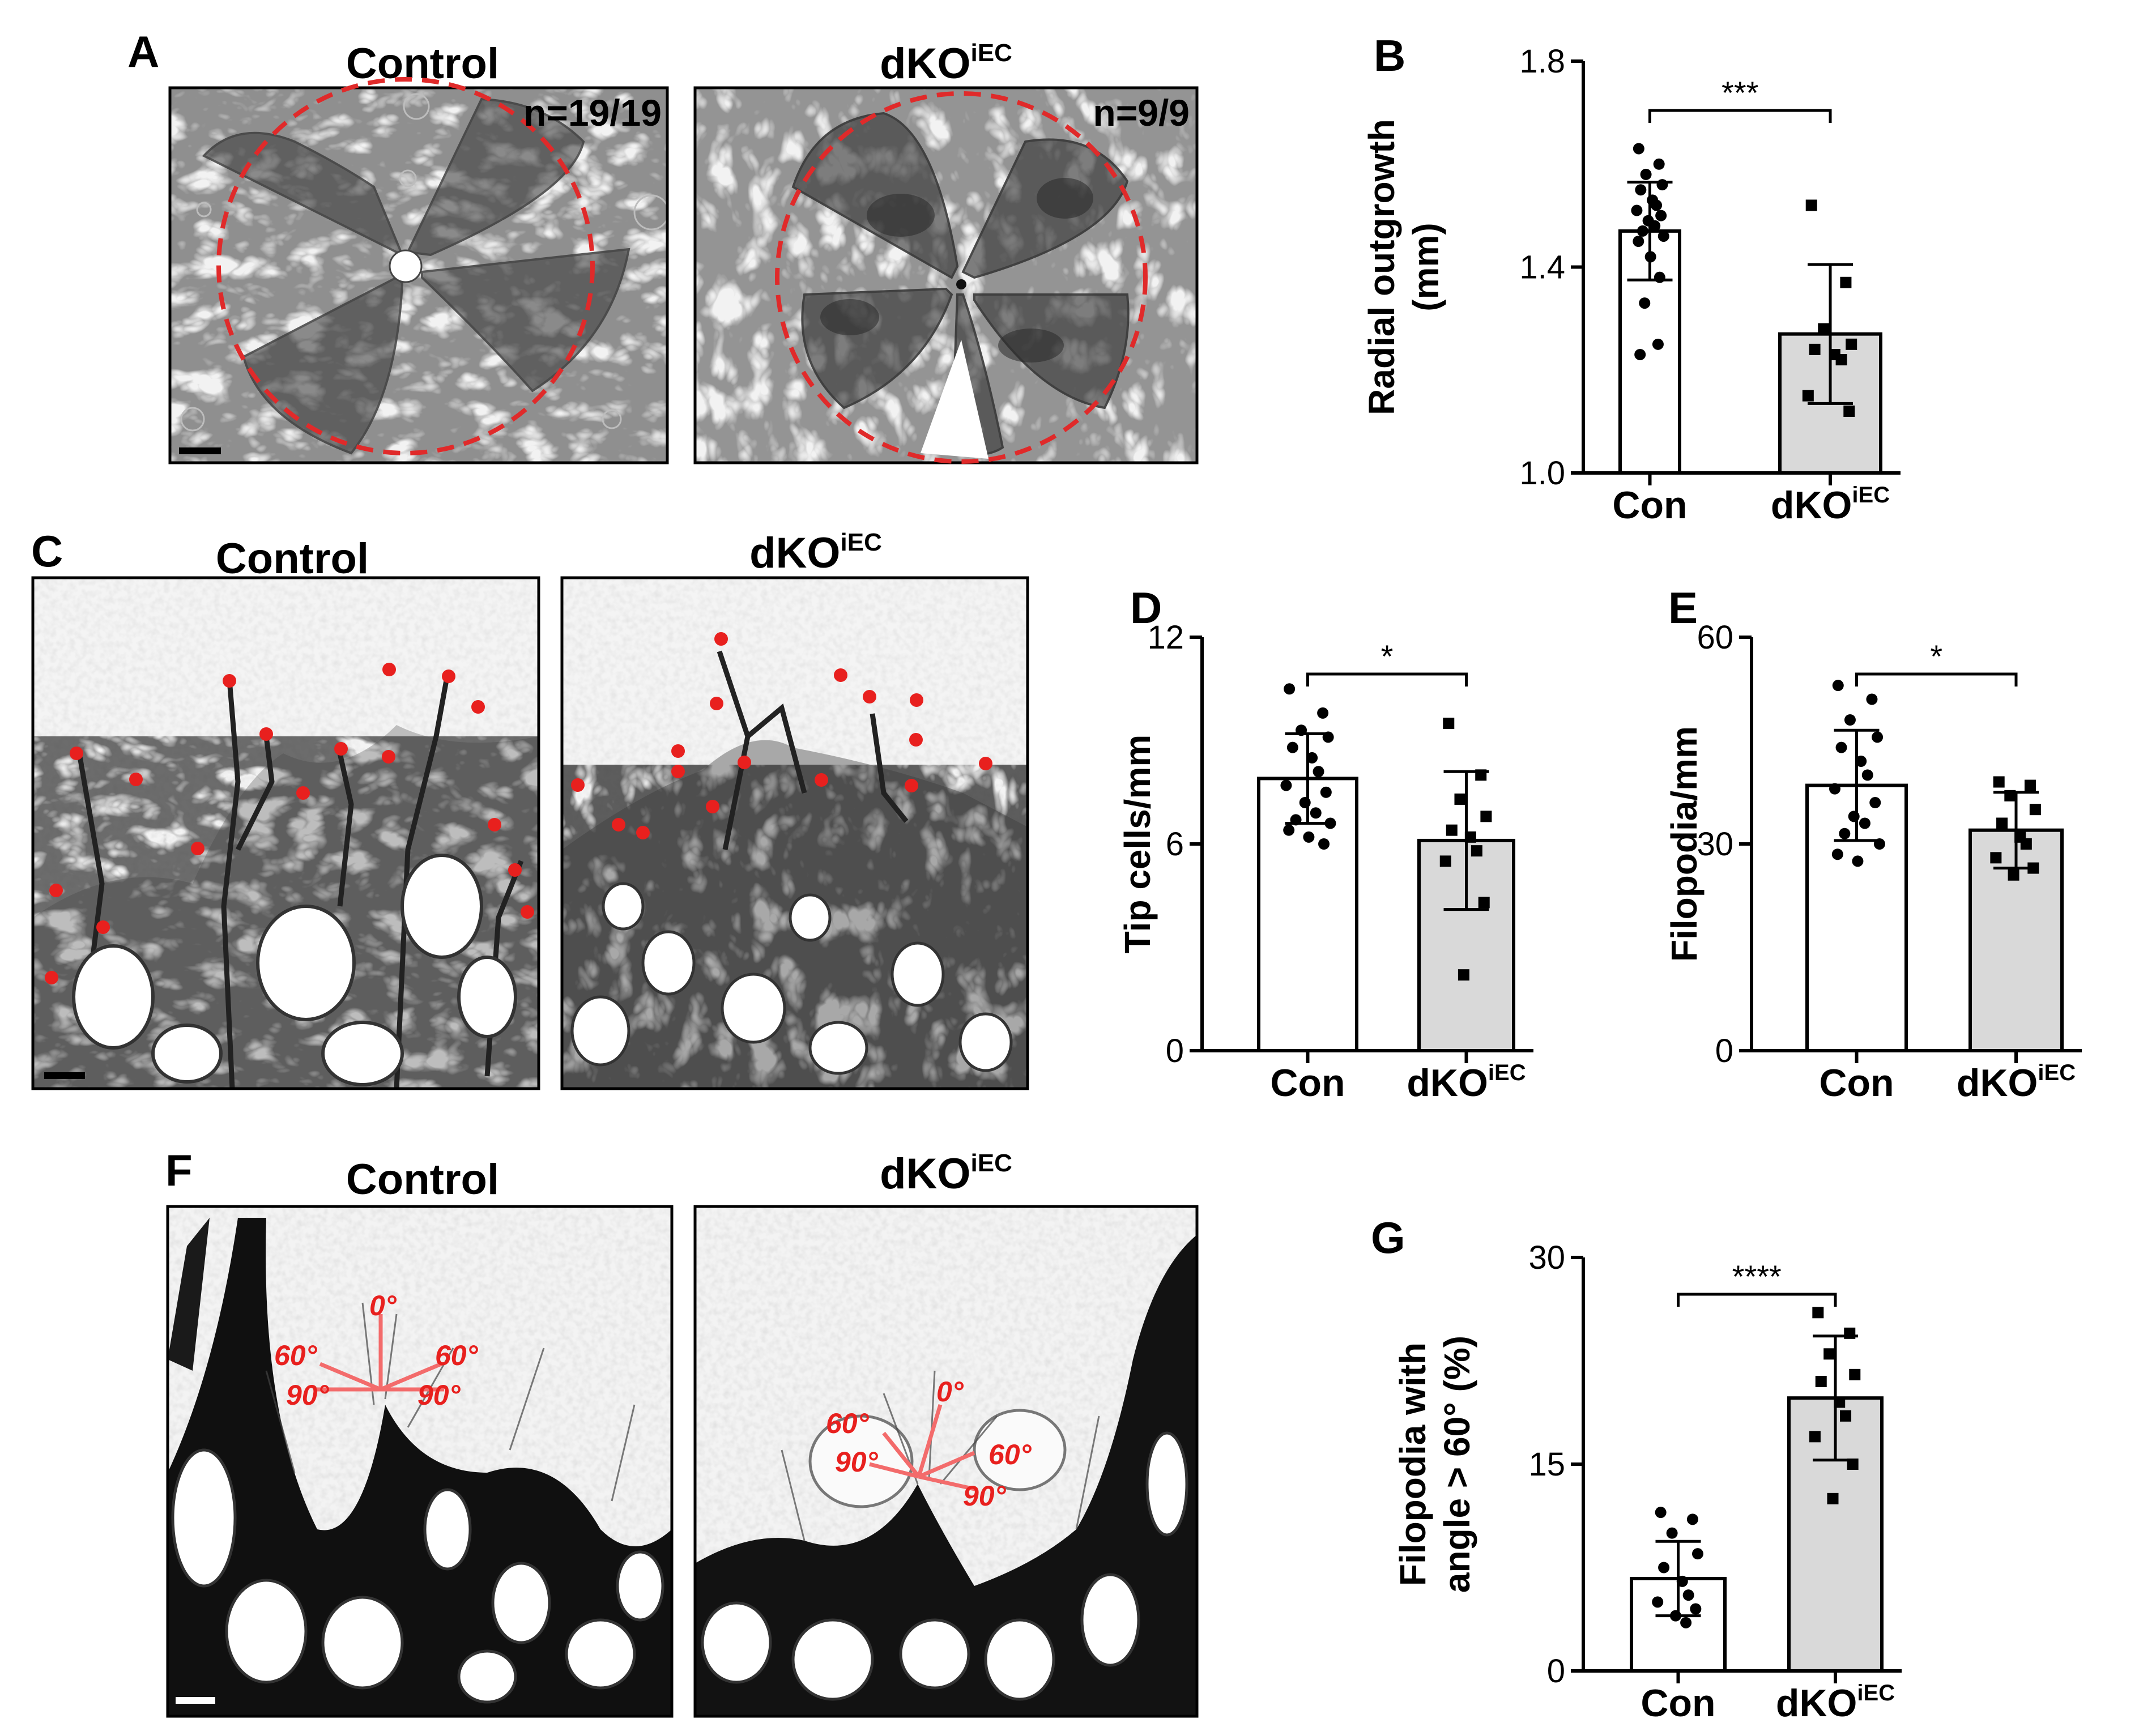 The height and width of the screenshot is (1727, 2156). What do you see at coordinates (1547, 1465) in the screenshot?
I see `y-tick-label: 15` at bounding box center [1547, 1465].